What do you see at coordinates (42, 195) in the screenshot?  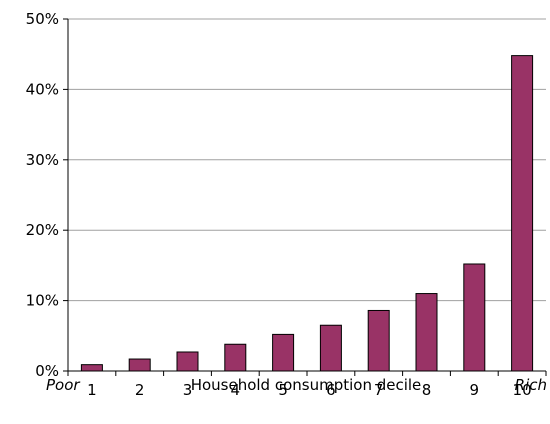 I see `y-tick-labels: 0% 10% 20% 30% 40% 50%` at bounding box center [42, 195].